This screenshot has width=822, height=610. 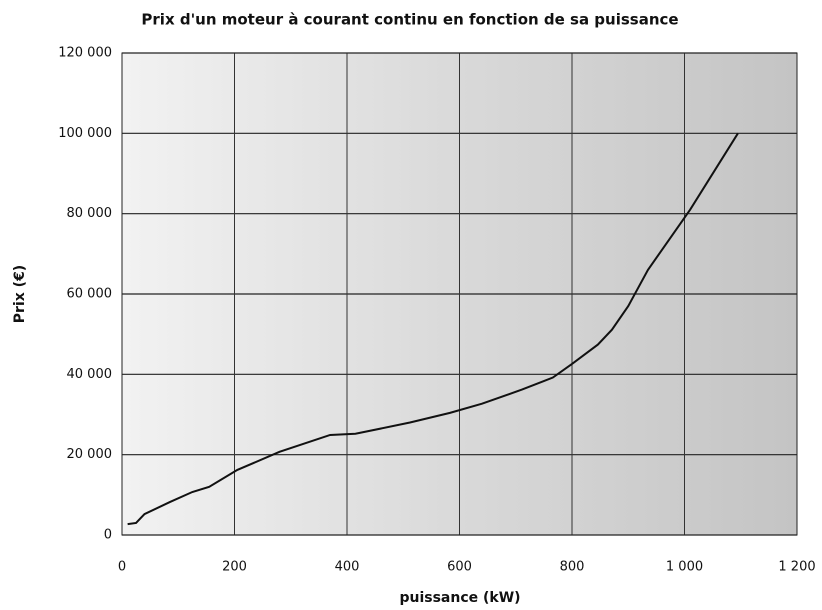 I want to click on x-tick-label: 1 000, so click(x=684, y=567).